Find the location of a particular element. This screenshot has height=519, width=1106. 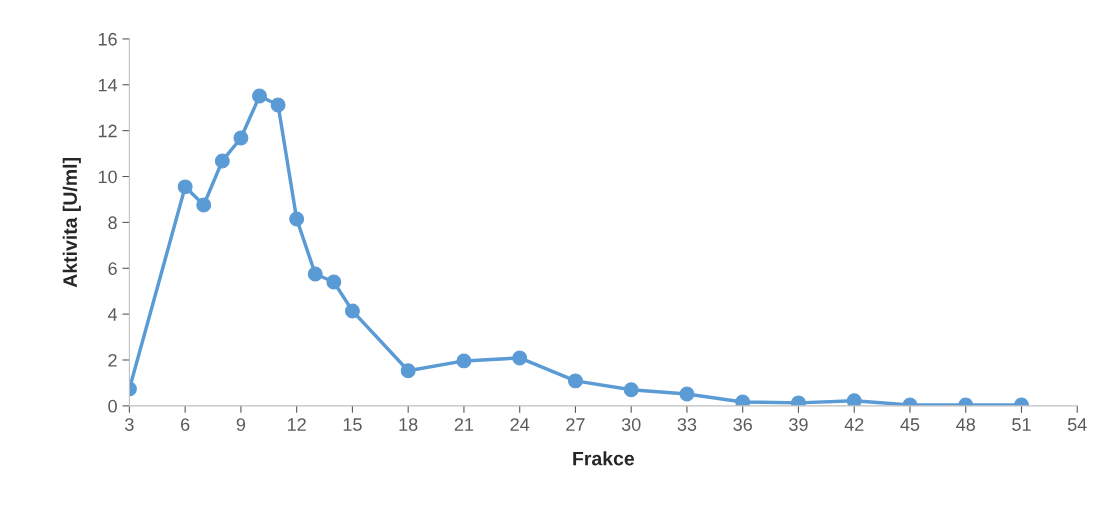

y-tick-label: 10 is located at coordinates (107, 177).